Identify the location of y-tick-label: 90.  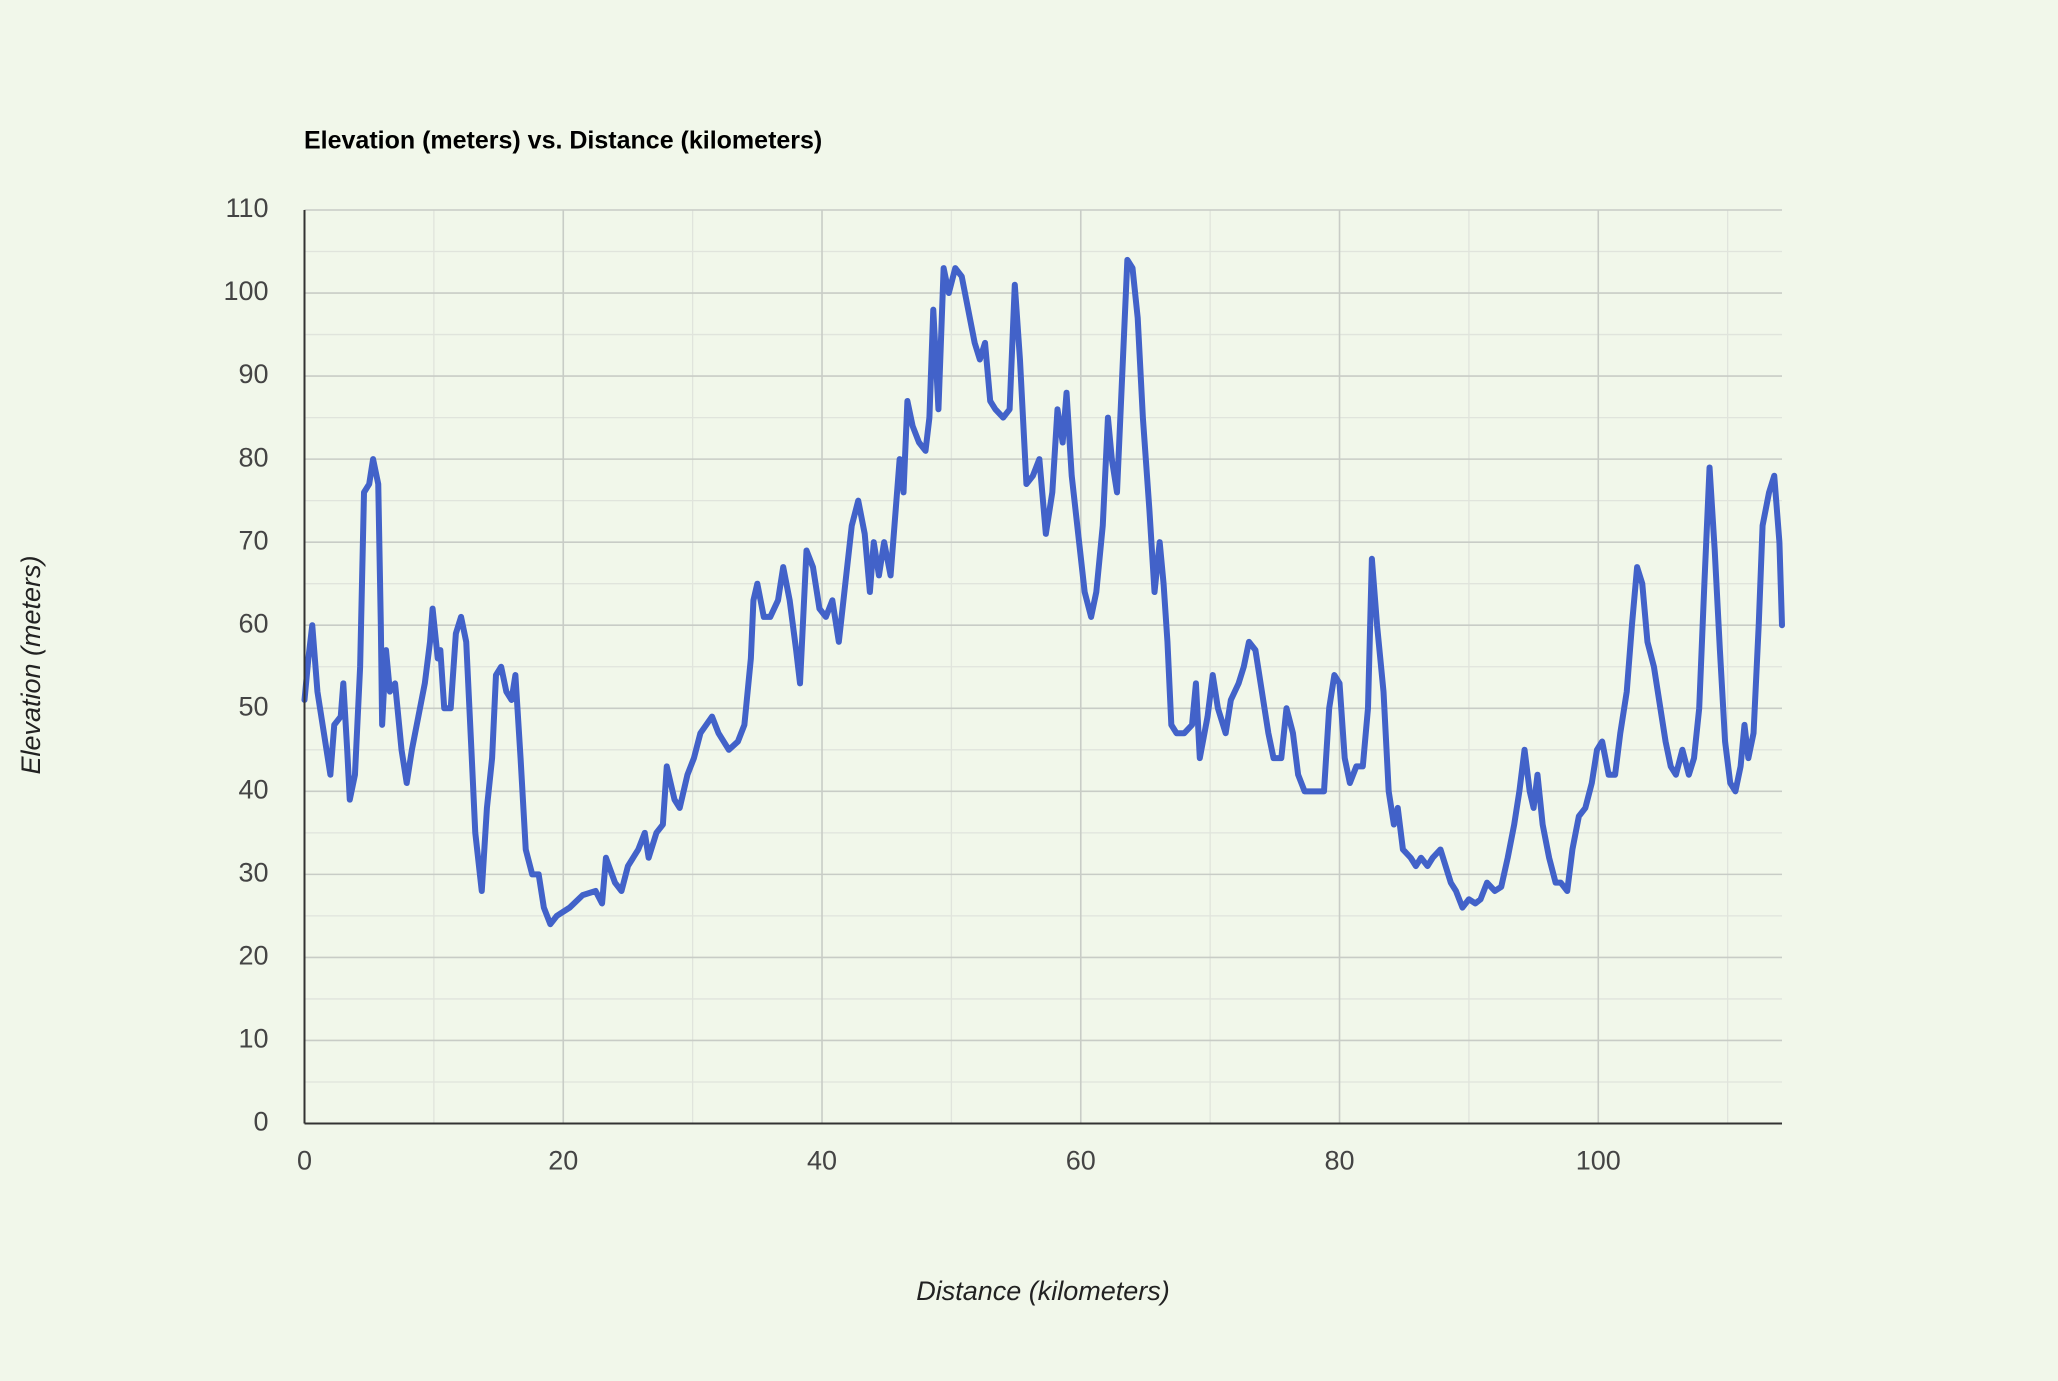
(253, 374).